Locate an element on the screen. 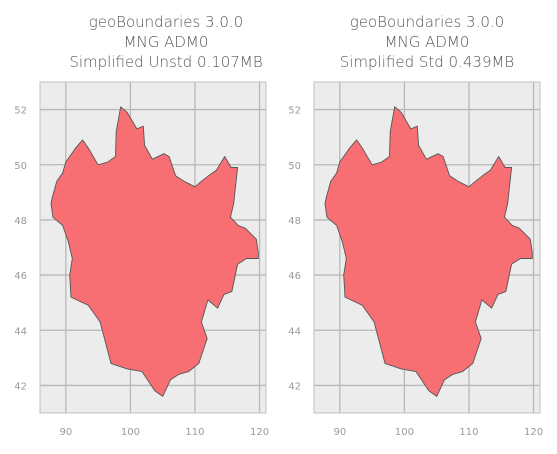 This screenshot has height=454, width=557. right-xtick-label: 90 is located at coordinates (339, 432).